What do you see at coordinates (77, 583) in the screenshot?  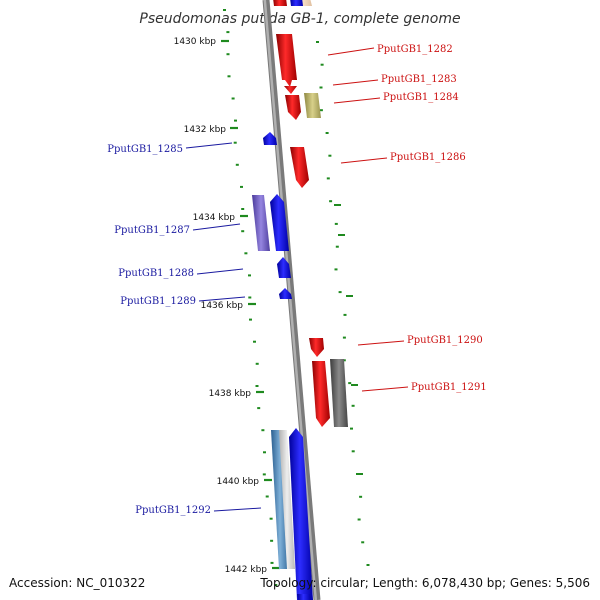 I see `accession-text: Accession: NC_010322` at bounding box center [77, 583].